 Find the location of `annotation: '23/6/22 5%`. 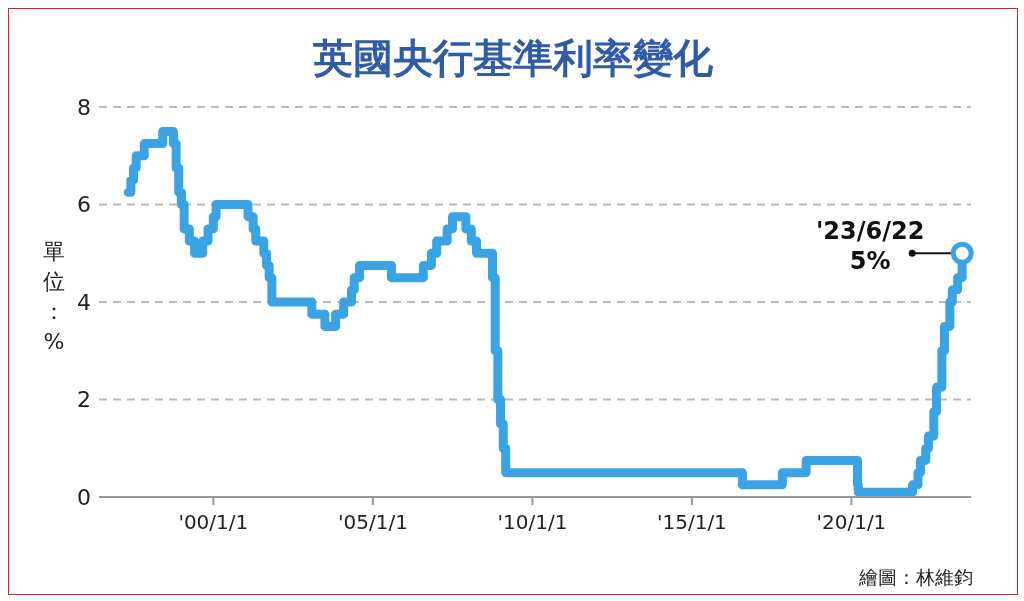

annotation: '23/6/22 5% is located at coordinates (870, 246).